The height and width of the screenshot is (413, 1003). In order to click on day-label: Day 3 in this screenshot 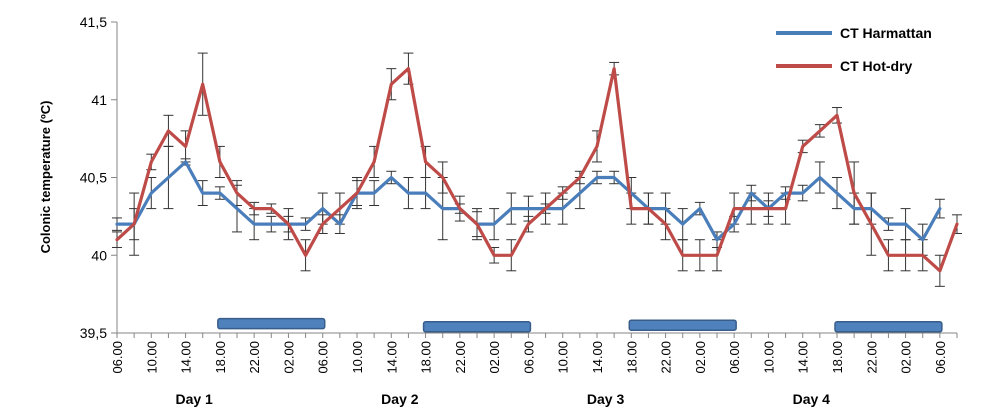, I will do `click(606, 399)`.